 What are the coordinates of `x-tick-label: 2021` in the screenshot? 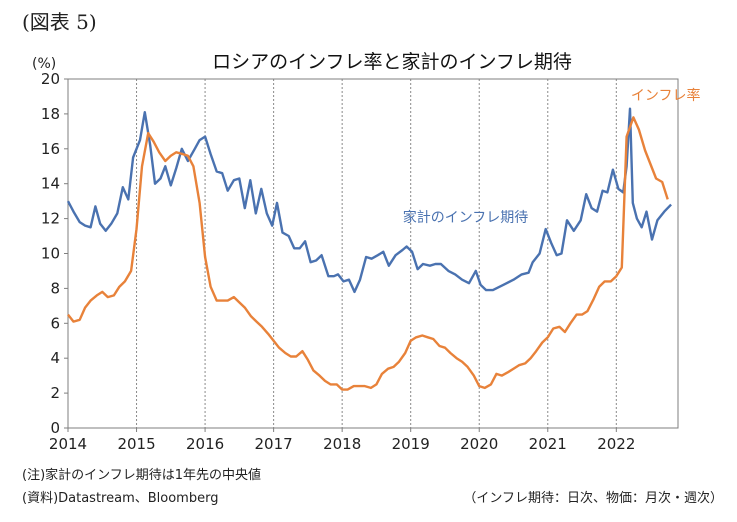 It's located at (548, 444).